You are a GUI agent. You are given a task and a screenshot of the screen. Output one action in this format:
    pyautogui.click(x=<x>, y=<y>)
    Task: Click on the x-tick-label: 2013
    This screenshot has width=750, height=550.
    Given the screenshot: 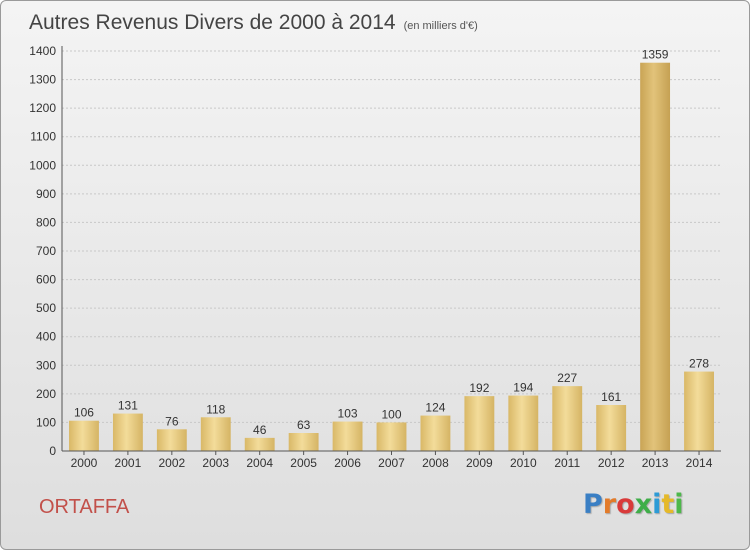 What is the action you would take?
    pyautogui.click(x=655, y=463)
    